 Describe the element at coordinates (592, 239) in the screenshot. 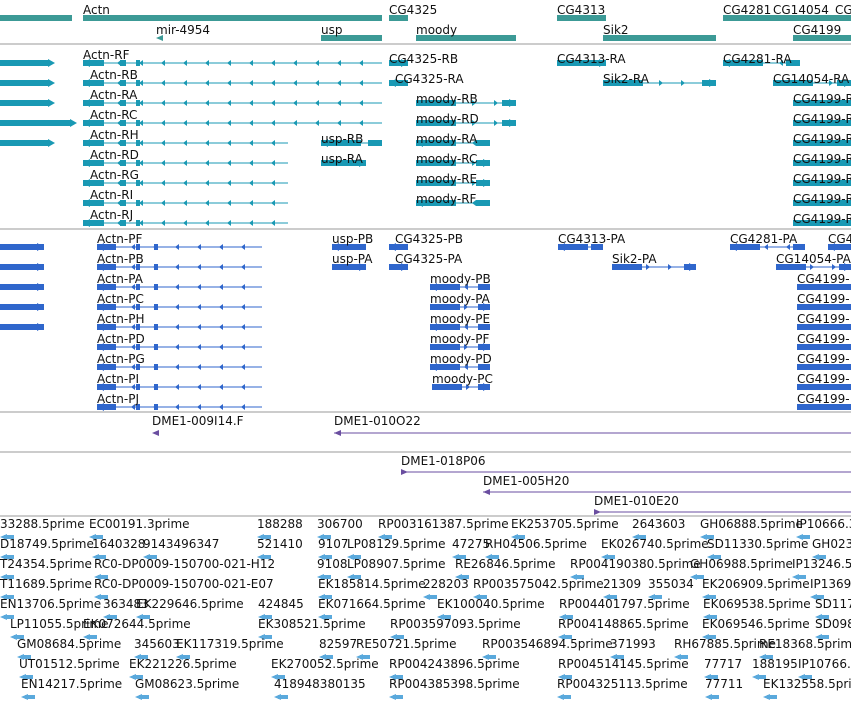

I see `transcript-label: CG4313-PA` at that location.